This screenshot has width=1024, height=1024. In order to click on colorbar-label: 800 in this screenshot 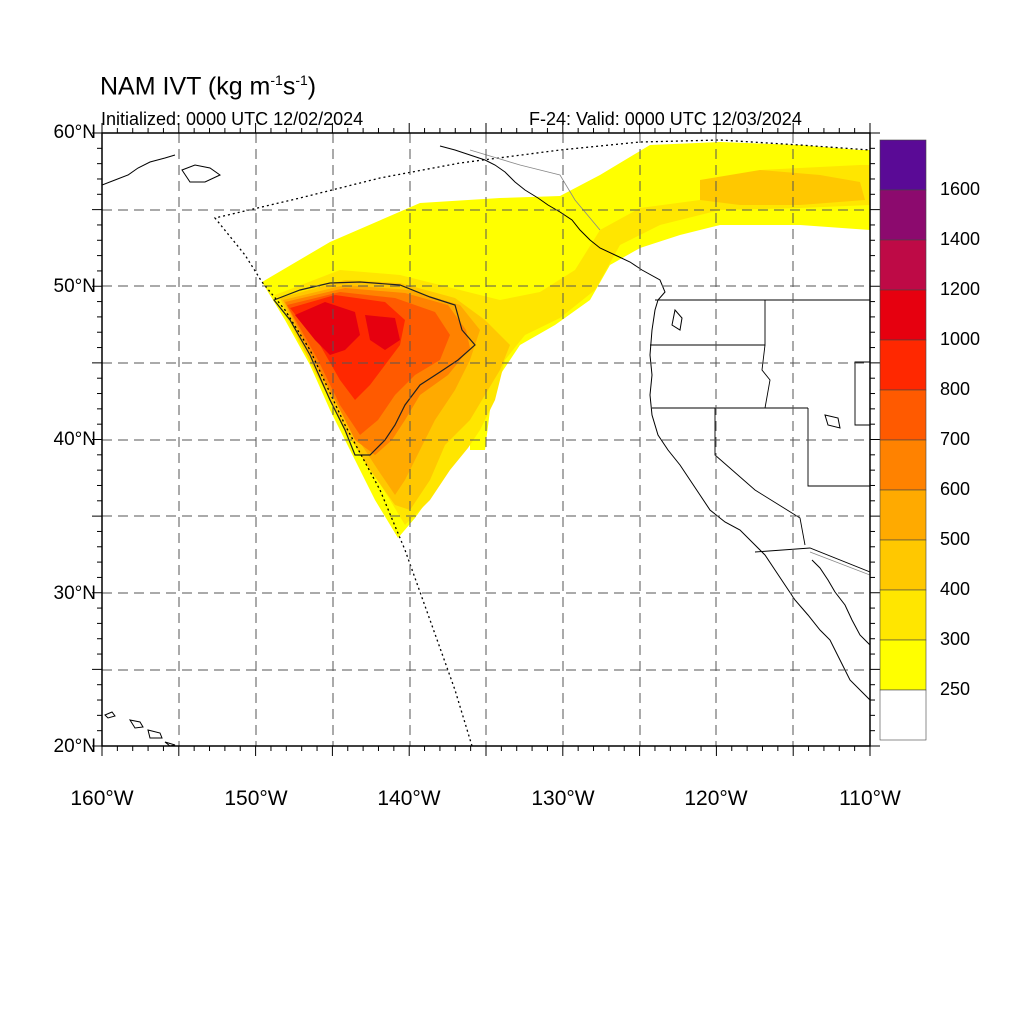, I will do `click(955, 389)`.